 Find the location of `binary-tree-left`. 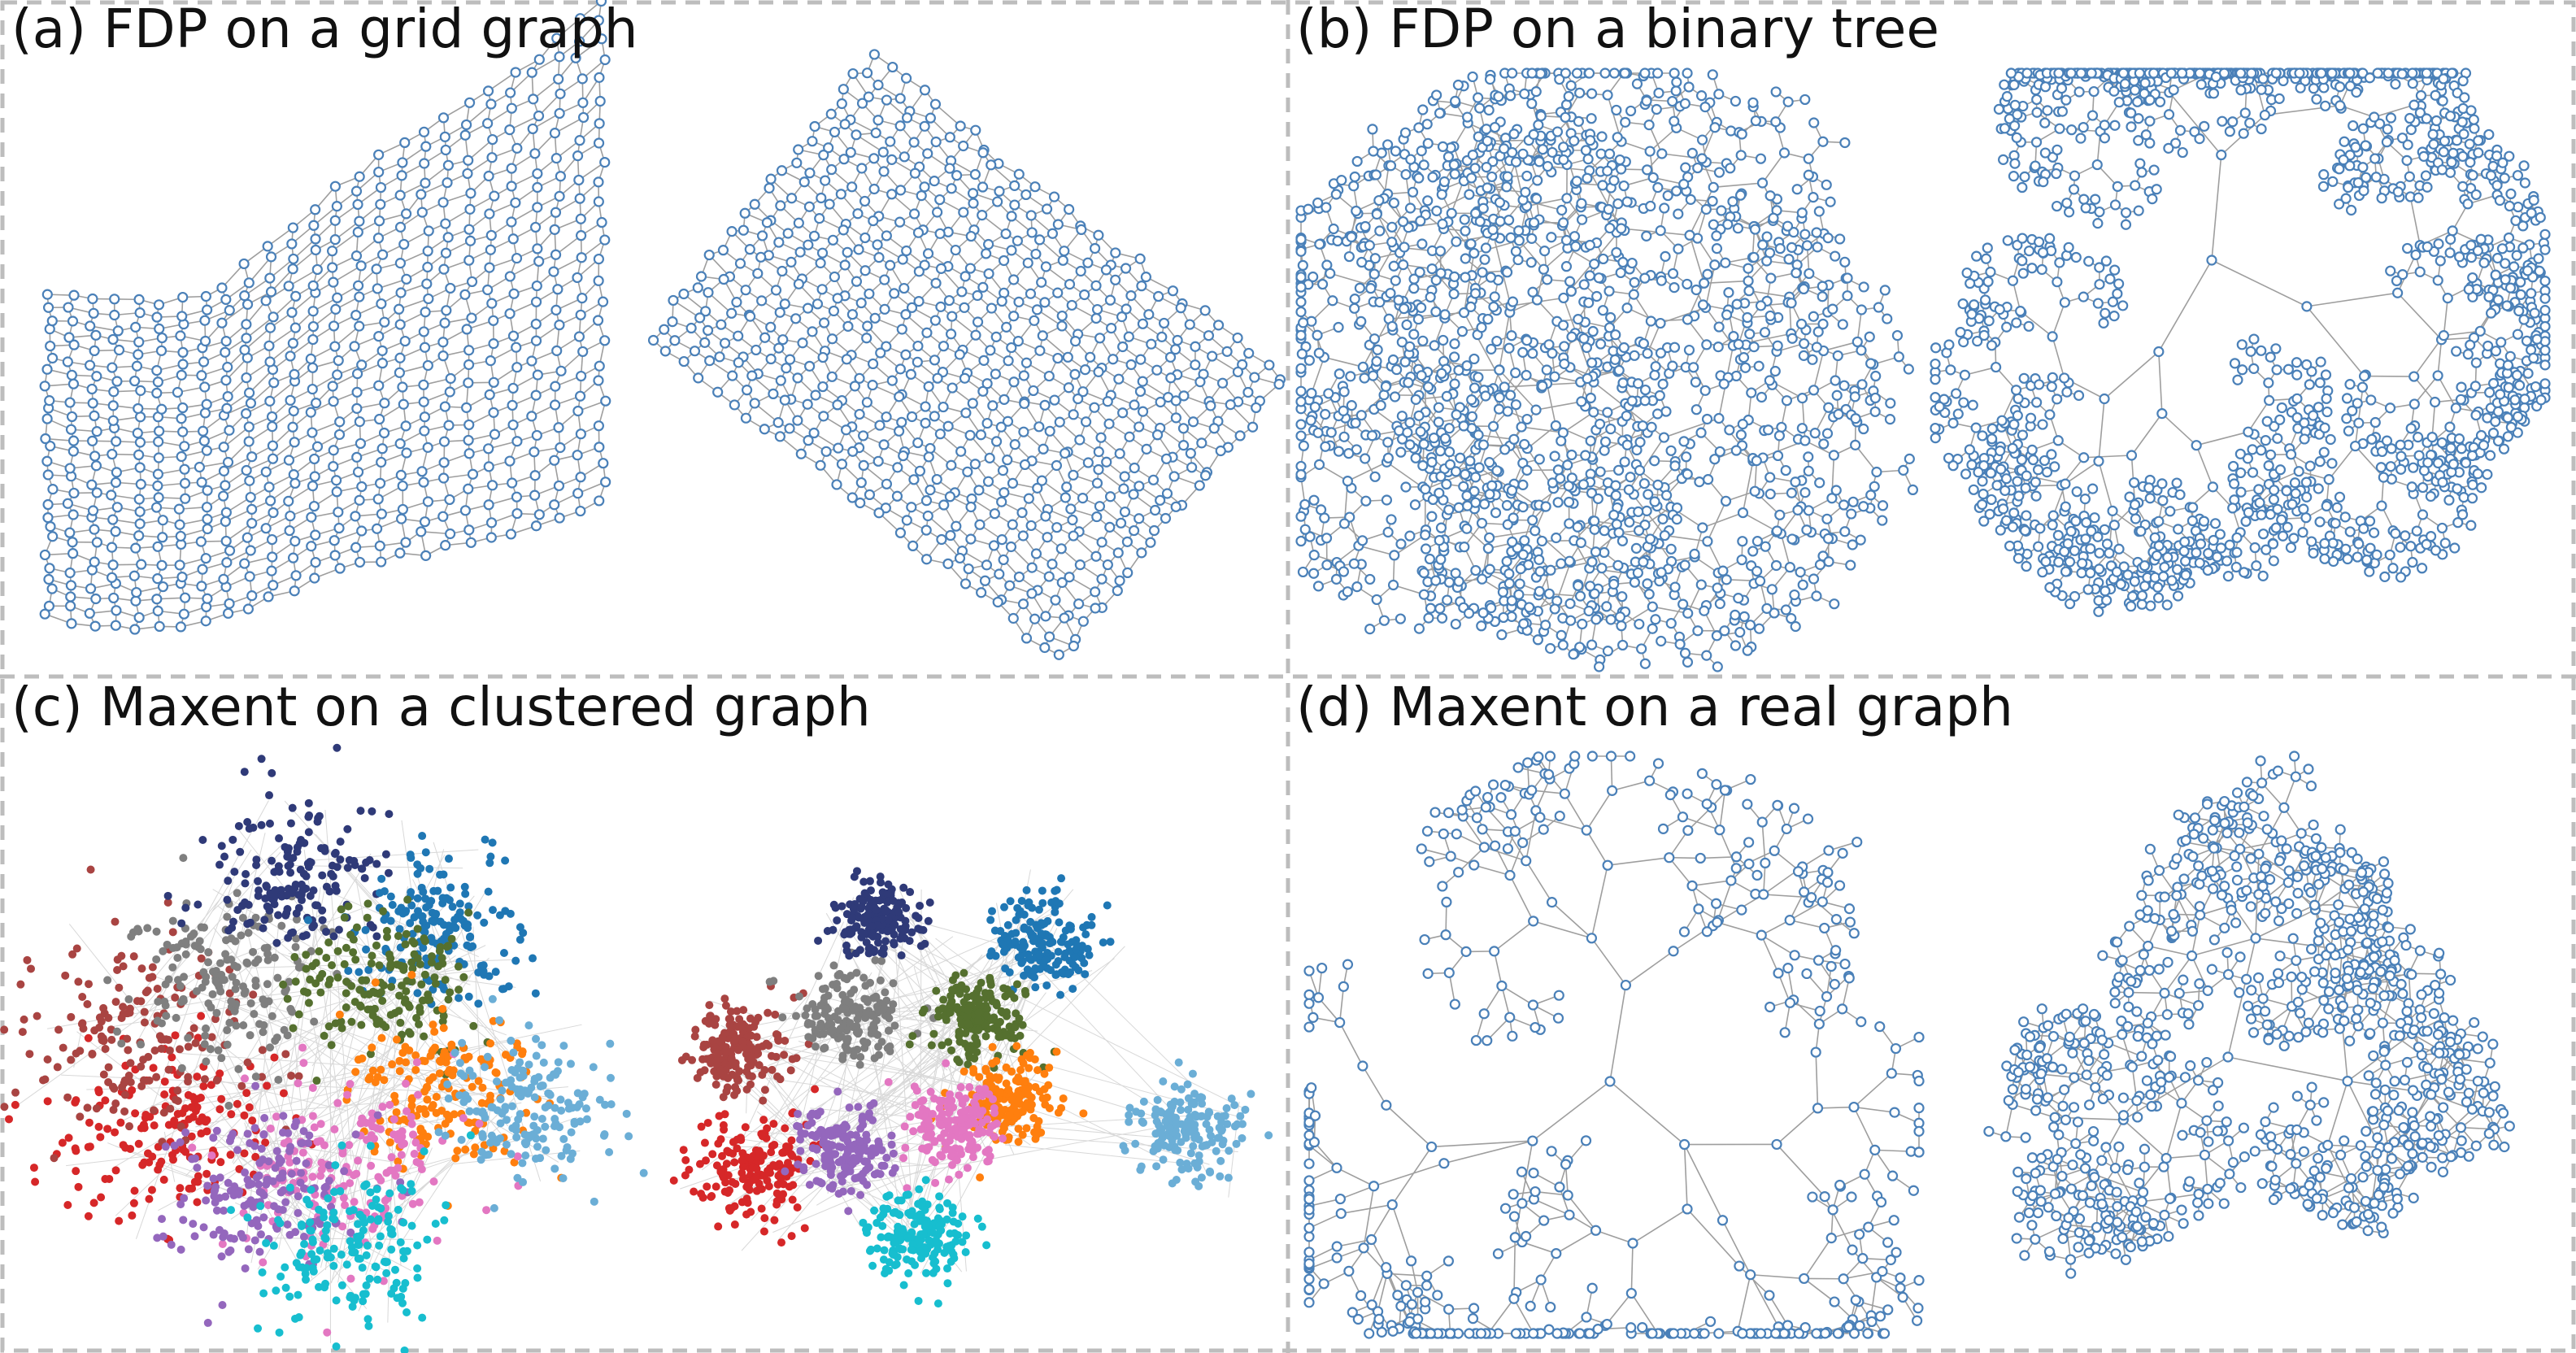

binary-tree-left is located at coordinates (1607, 370).